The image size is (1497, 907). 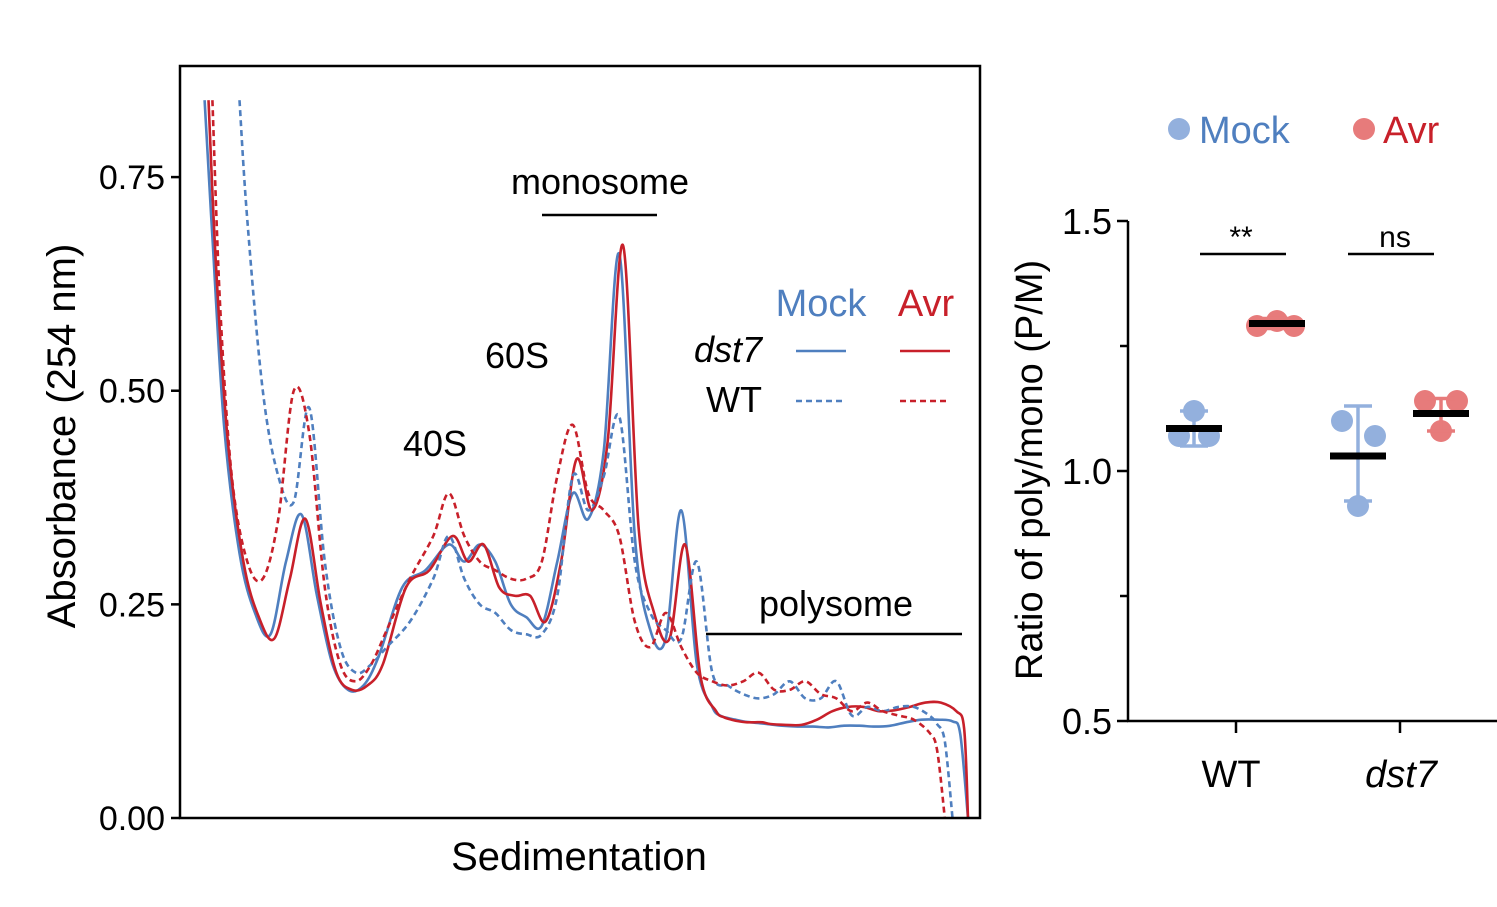 I want to click on legend-mock-dot, so click(x=1179, y=129).